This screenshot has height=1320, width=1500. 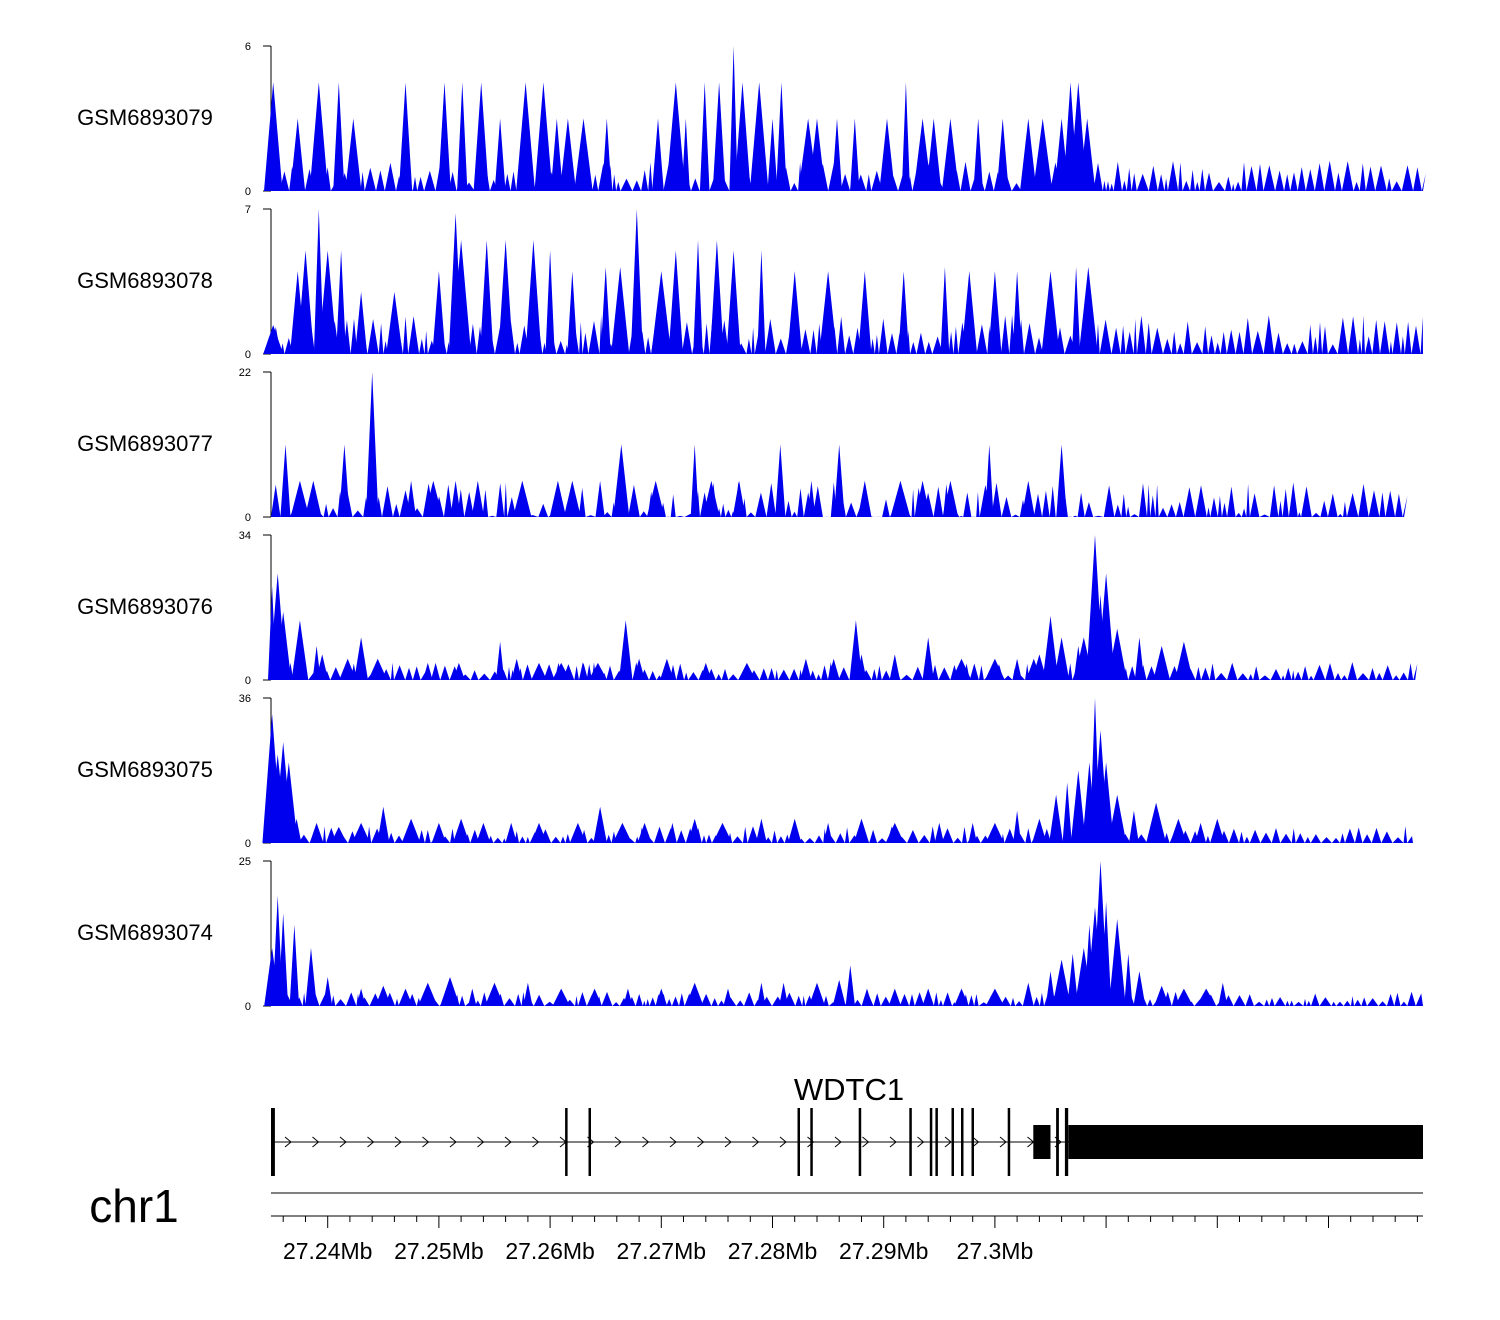 What do you see at coordinates (245, 373) in the screenshot?
I see `y-tick-label-max: 22` at bounding box center [245, 373].